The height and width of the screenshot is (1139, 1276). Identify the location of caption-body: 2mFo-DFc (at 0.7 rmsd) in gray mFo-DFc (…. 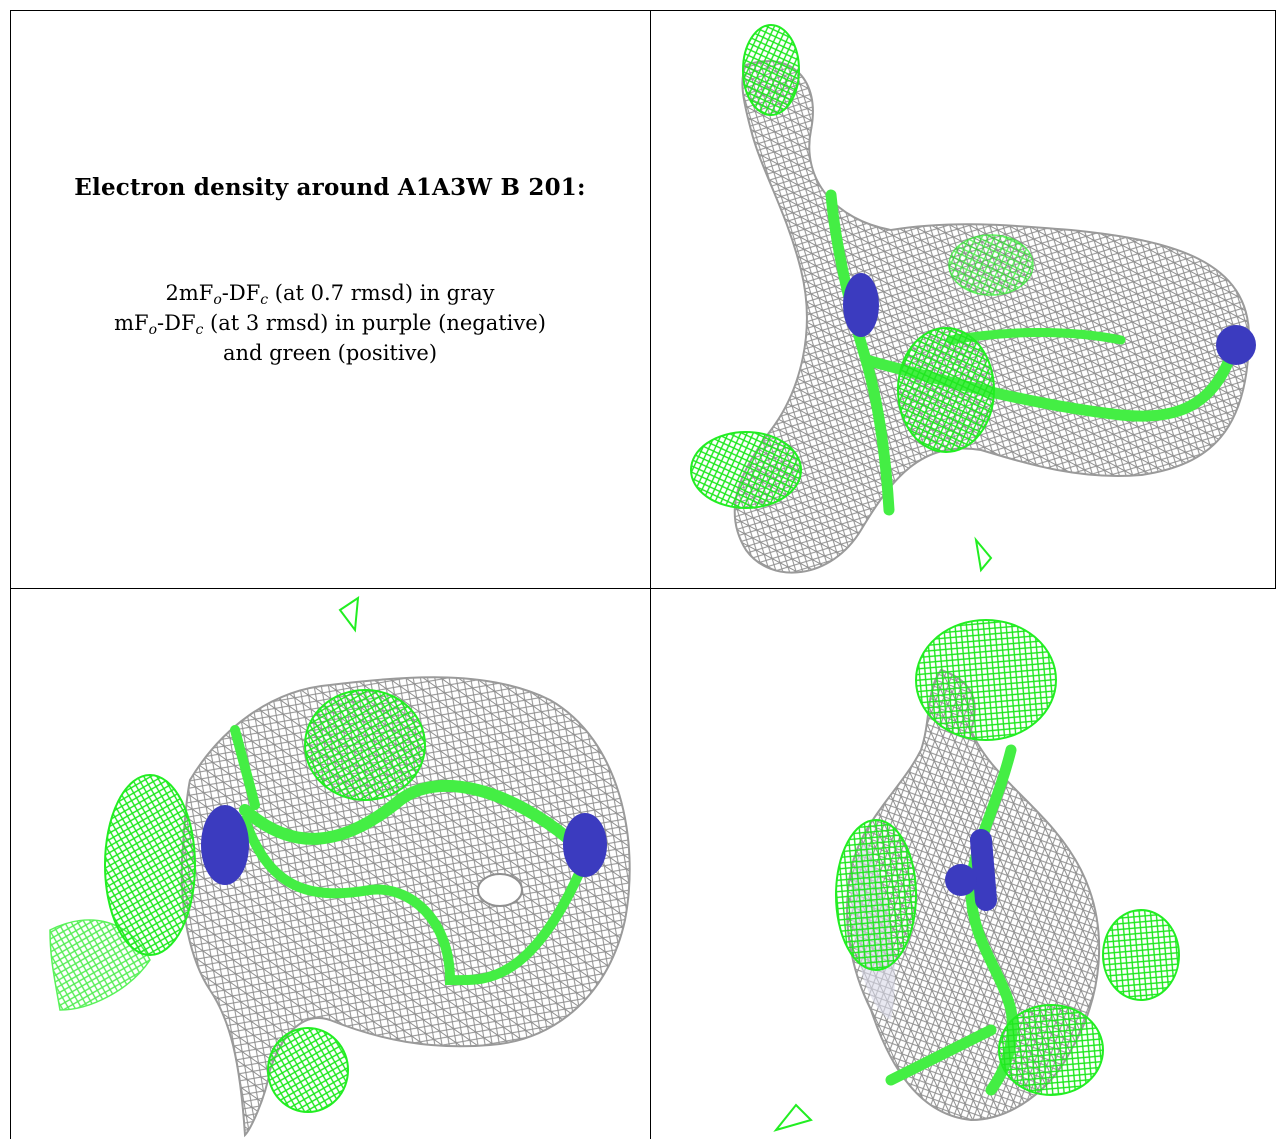
(330, 323).